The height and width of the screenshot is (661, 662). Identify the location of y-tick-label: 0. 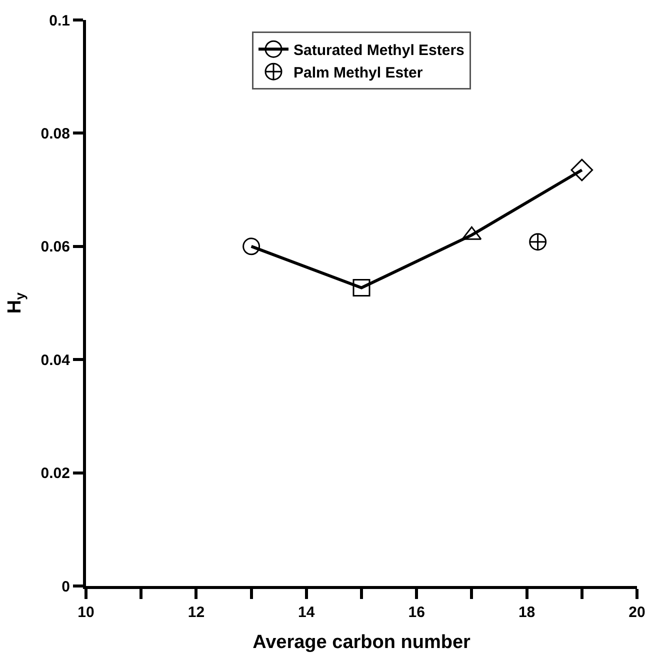
(66, 587).